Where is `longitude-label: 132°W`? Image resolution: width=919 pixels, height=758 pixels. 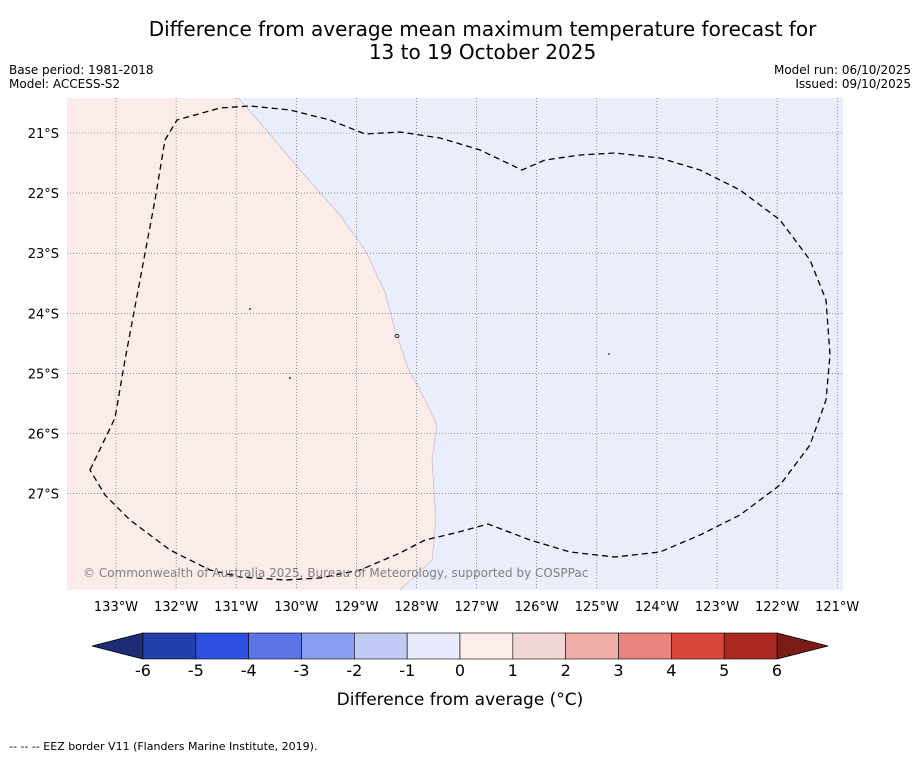 longitude-label: 132°W is located at coordinates (176, 607).